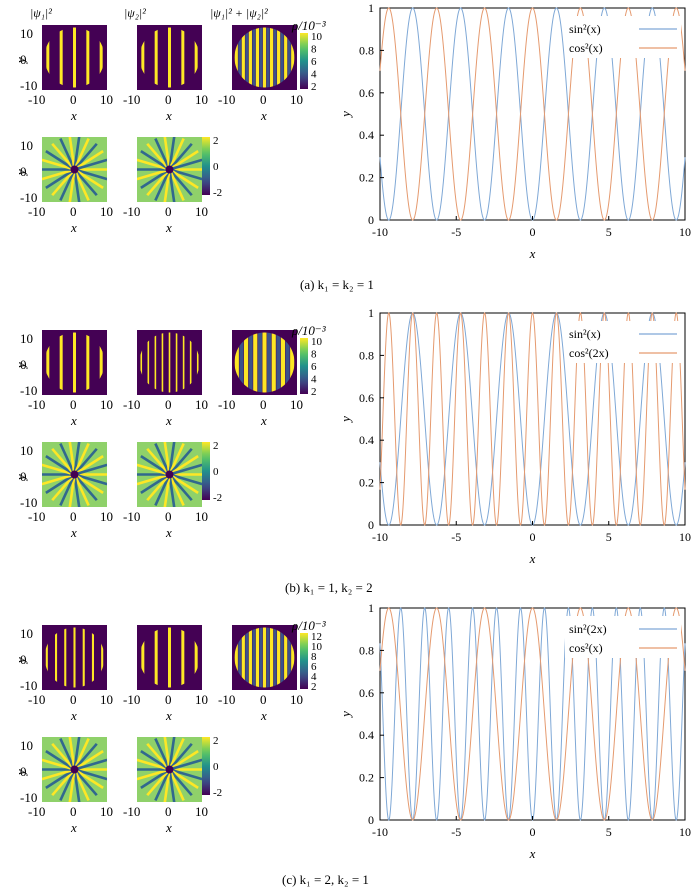 Image resolution: width=700 pixels, height=892 pixels. What do you see at coordinates (41, 13) in the screenshot?
I see `header-psi1: |ψ₁|²` at bounding box center [41, 13].